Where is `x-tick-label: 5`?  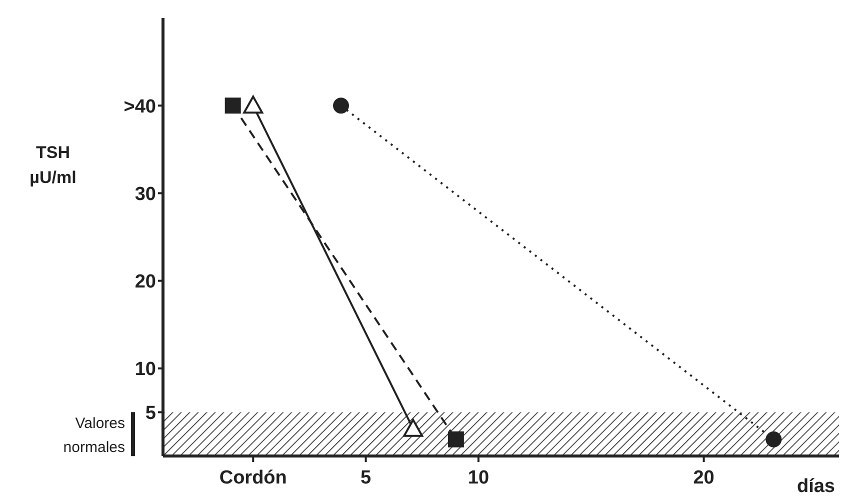
x-tick-label: 5 is located at coordinates (366, 477).